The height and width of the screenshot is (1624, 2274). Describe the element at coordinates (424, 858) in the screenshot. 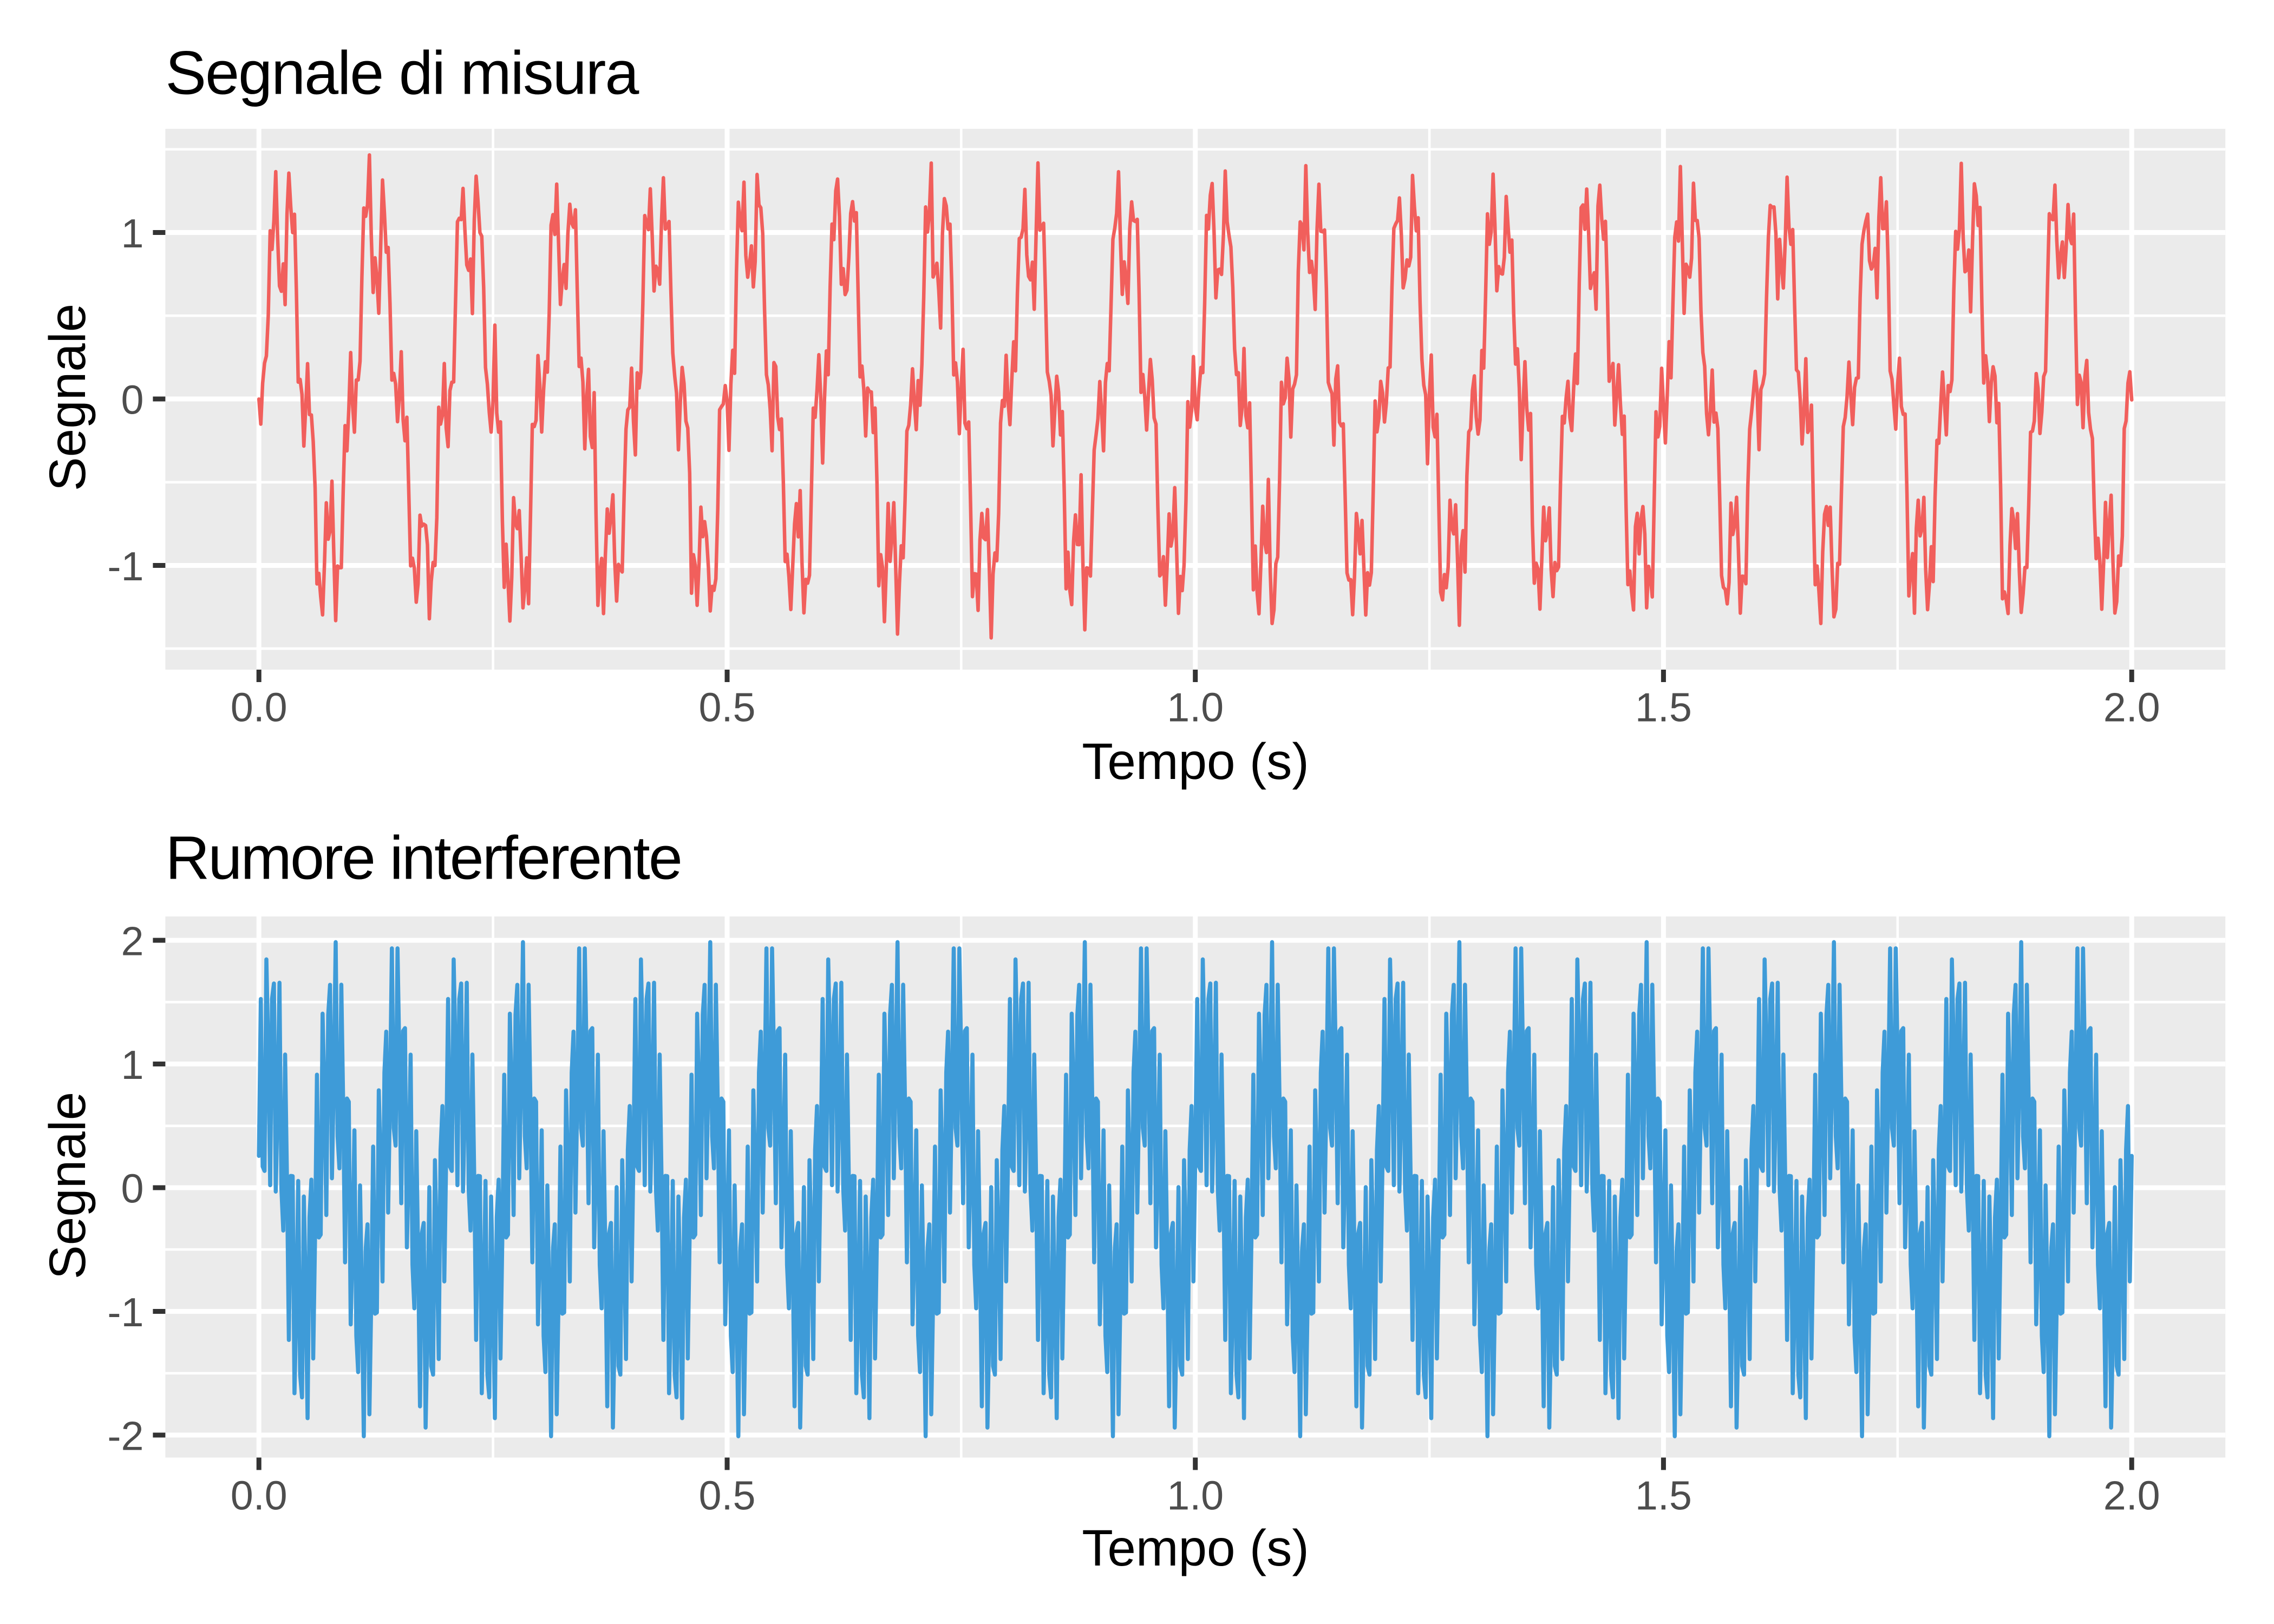

I see `svg-text: Rumore interferente` at that location.